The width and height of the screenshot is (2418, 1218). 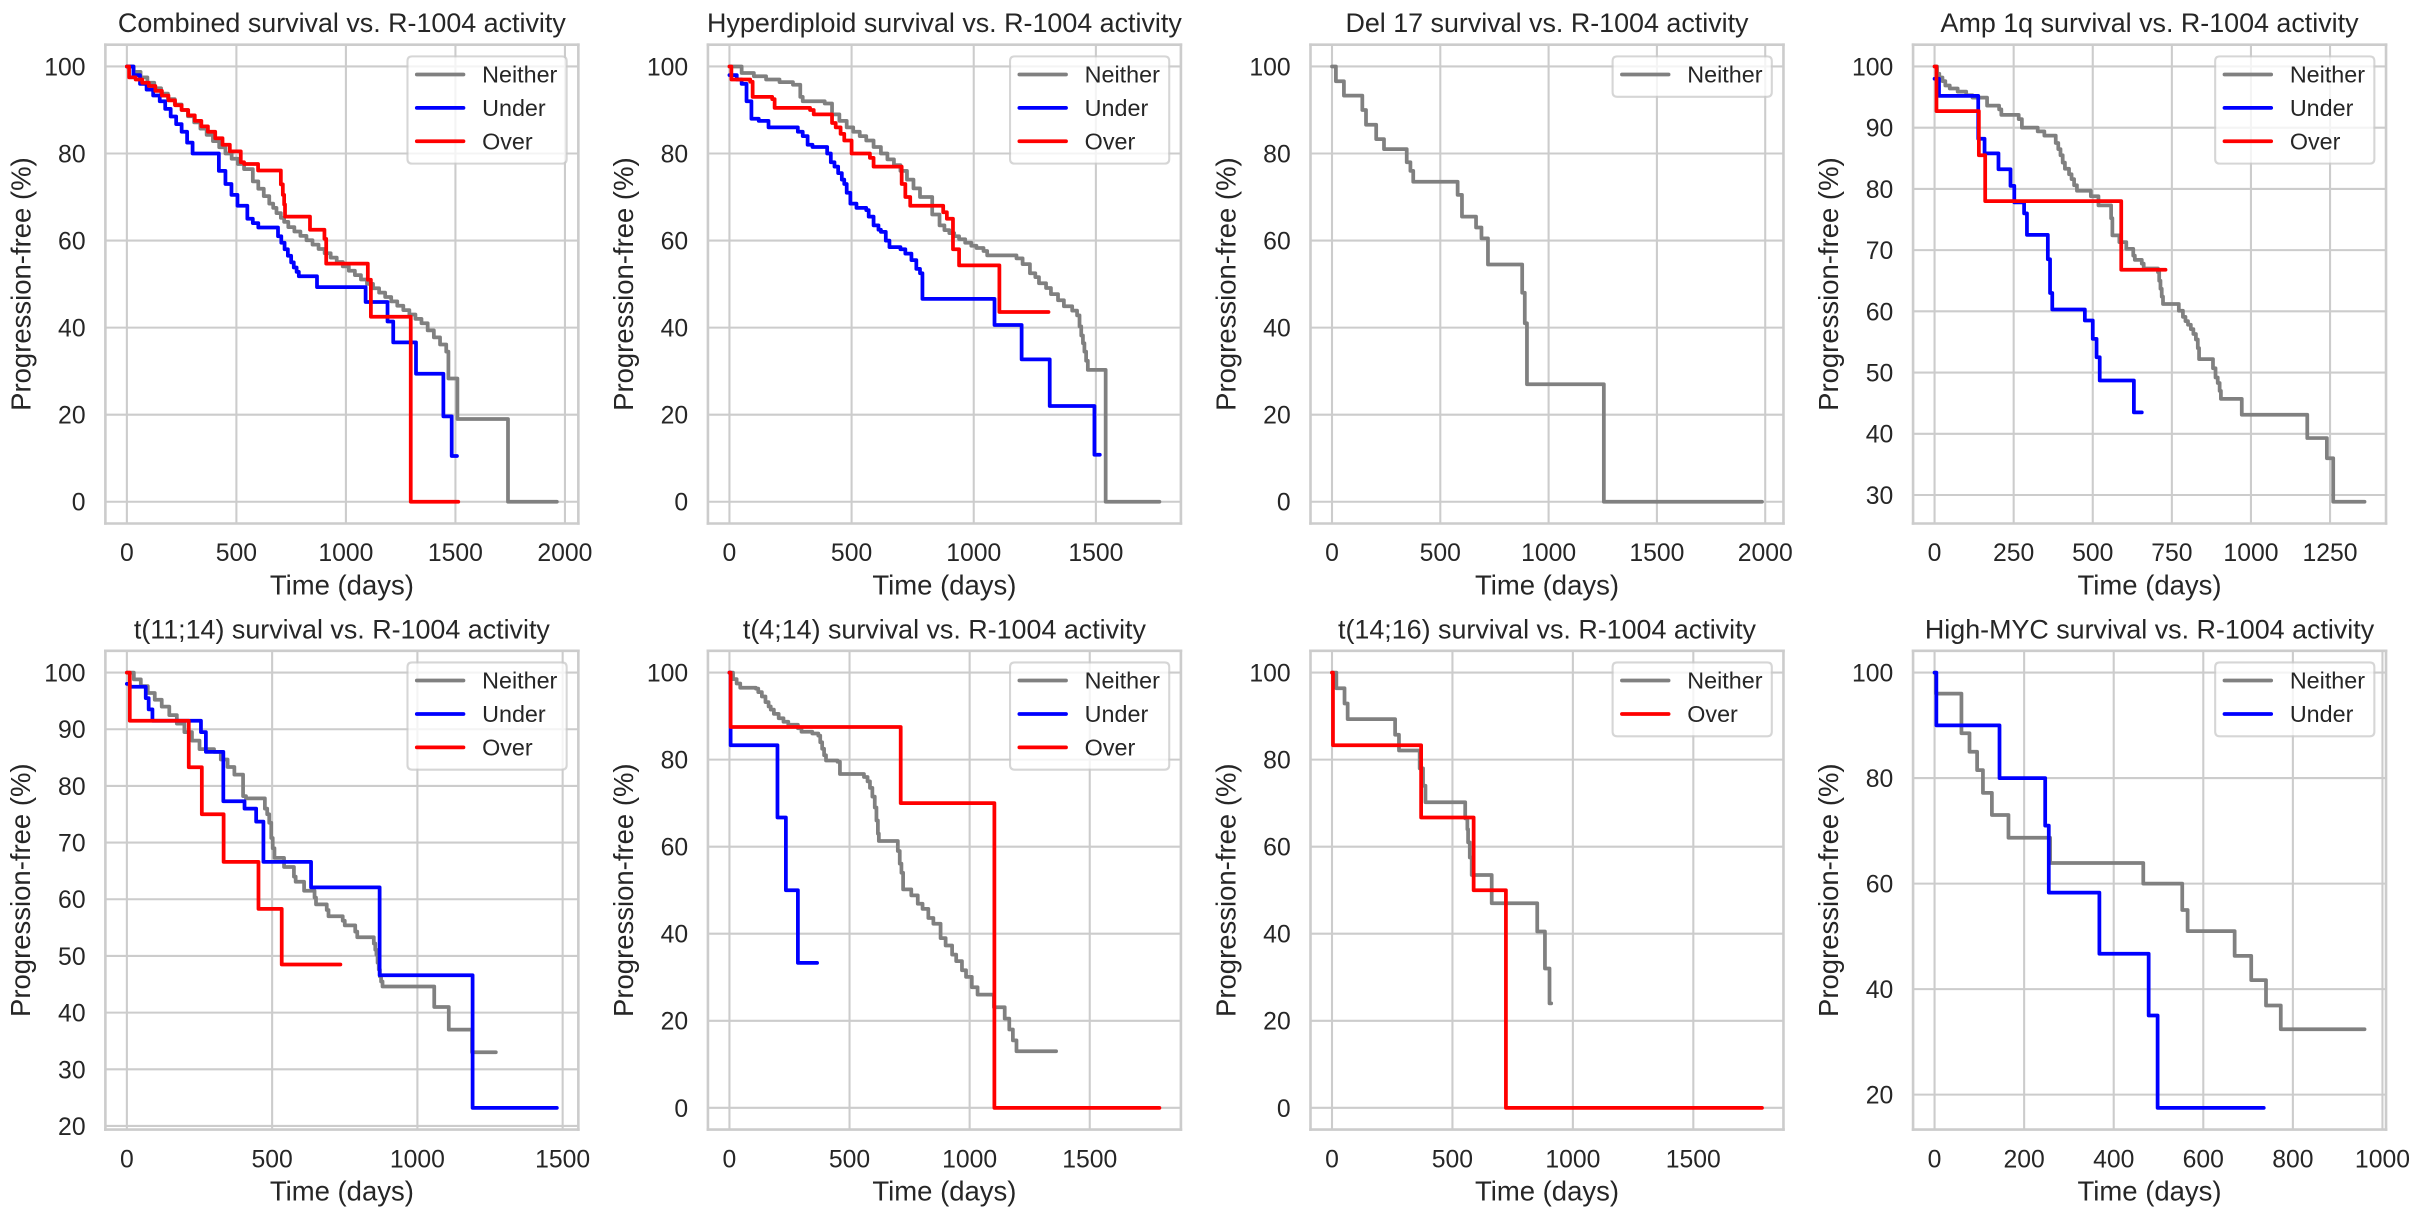 I want to click on svg-text:t(11;14) survival vs. R-1004 a: t(11;14) survival vs. R-1004 activity, so click(x=342, y=629).